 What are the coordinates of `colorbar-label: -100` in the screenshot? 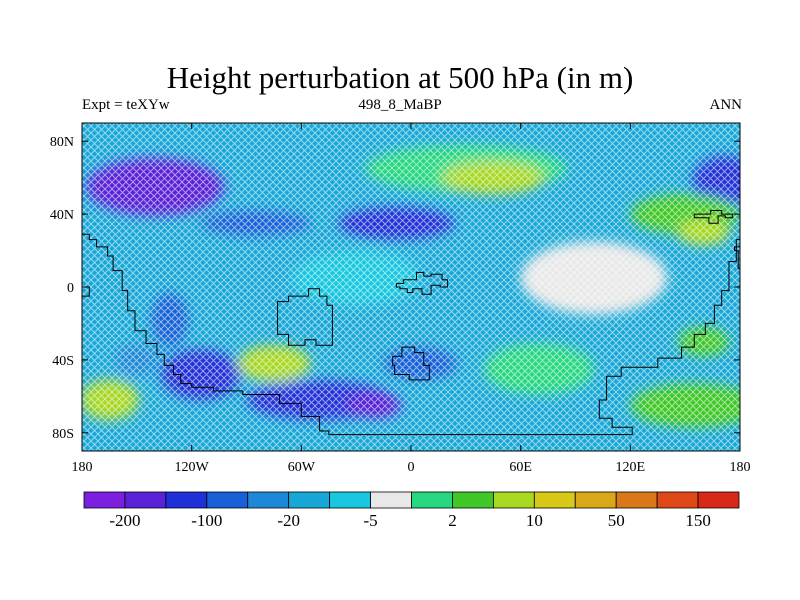 It's located at (206, 520).